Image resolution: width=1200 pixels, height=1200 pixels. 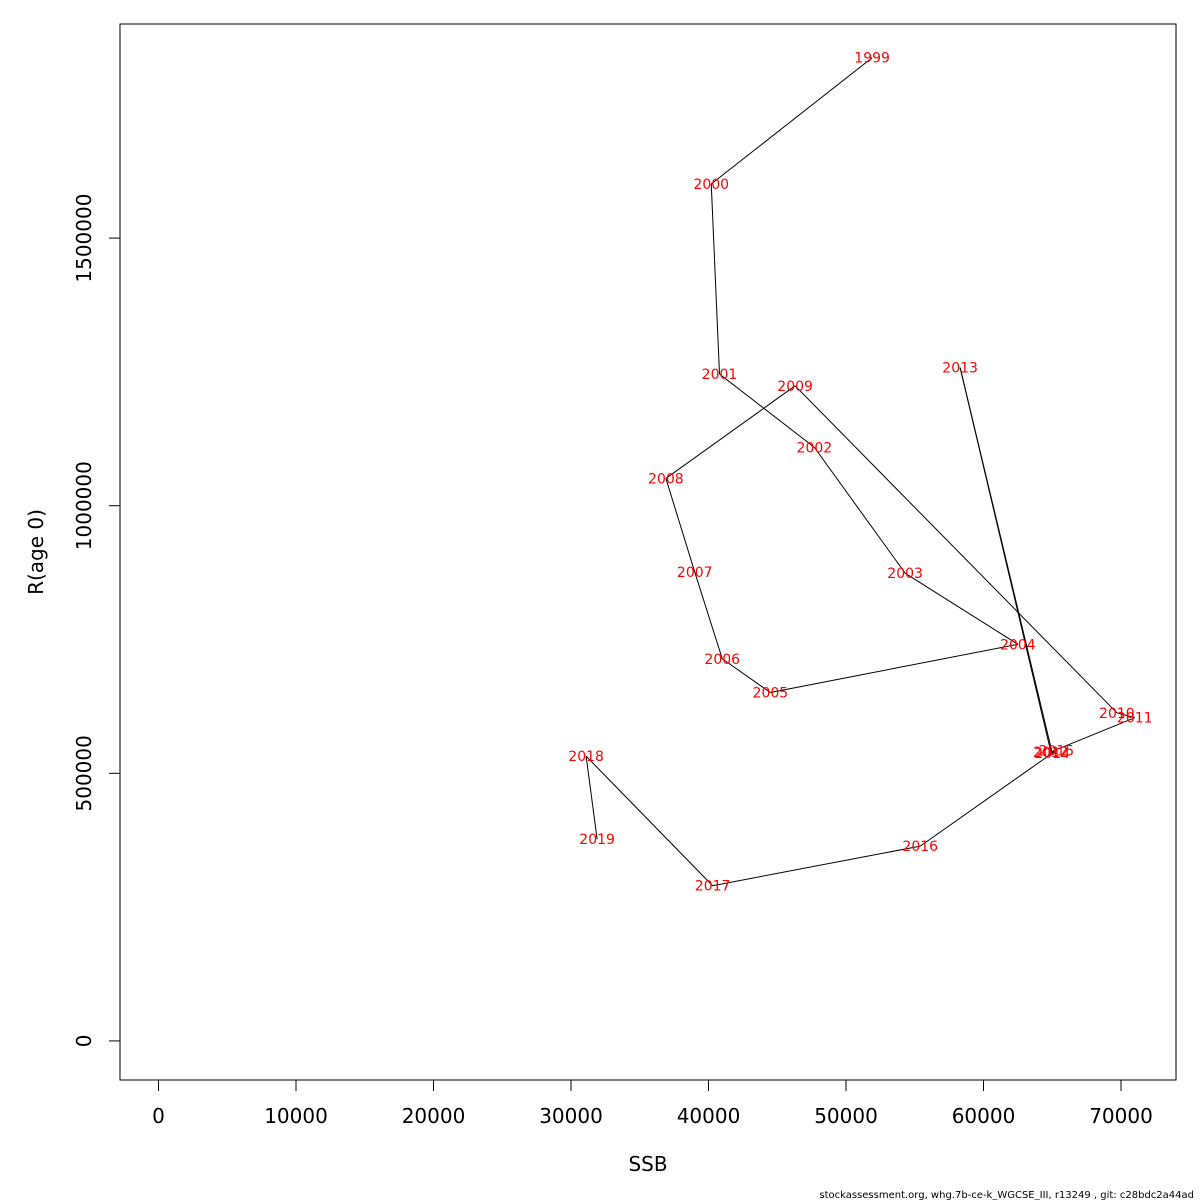 What do you see at coordinates (771, 693) in the screenshot?
I see `point-label-2005: 2005` at bounding box center [771, 693].